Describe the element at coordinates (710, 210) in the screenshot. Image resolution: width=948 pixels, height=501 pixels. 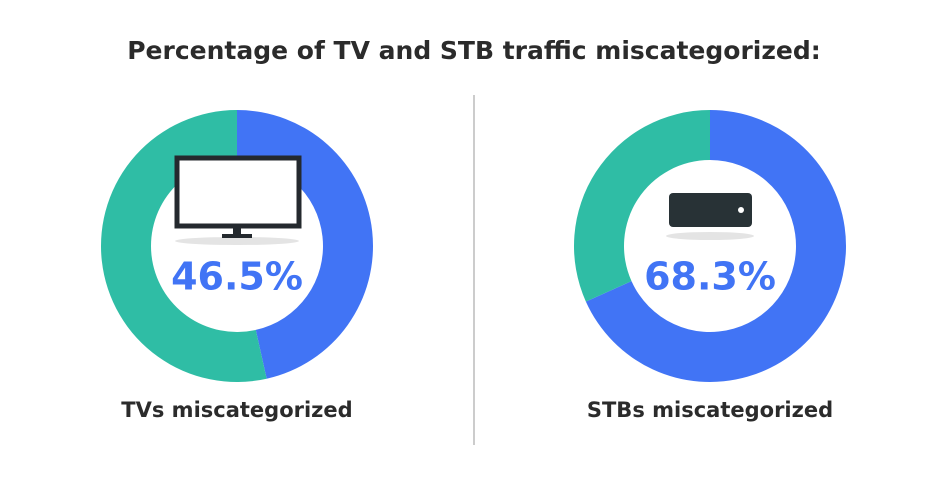
I see `stb-icon` at that location.